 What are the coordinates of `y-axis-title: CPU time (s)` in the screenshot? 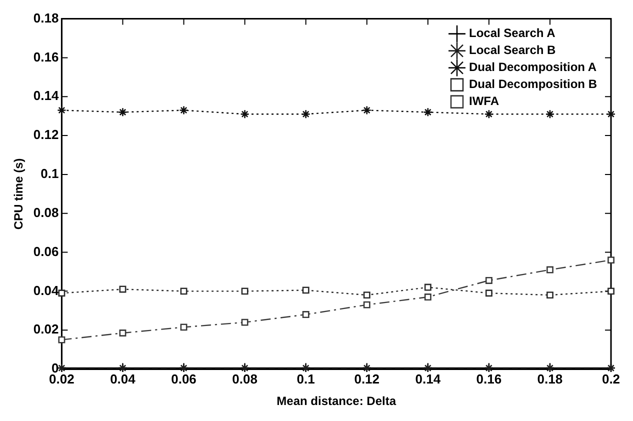 It's located at (19, 194).